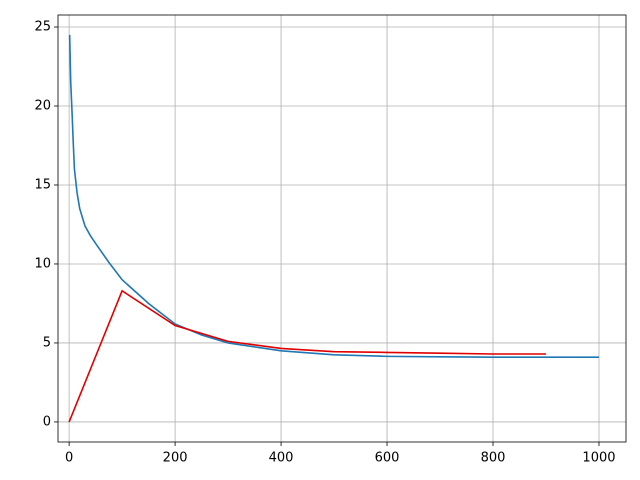 The image size is (640, 480). I want to click on y-tick-label: 20, so click(42, 105).